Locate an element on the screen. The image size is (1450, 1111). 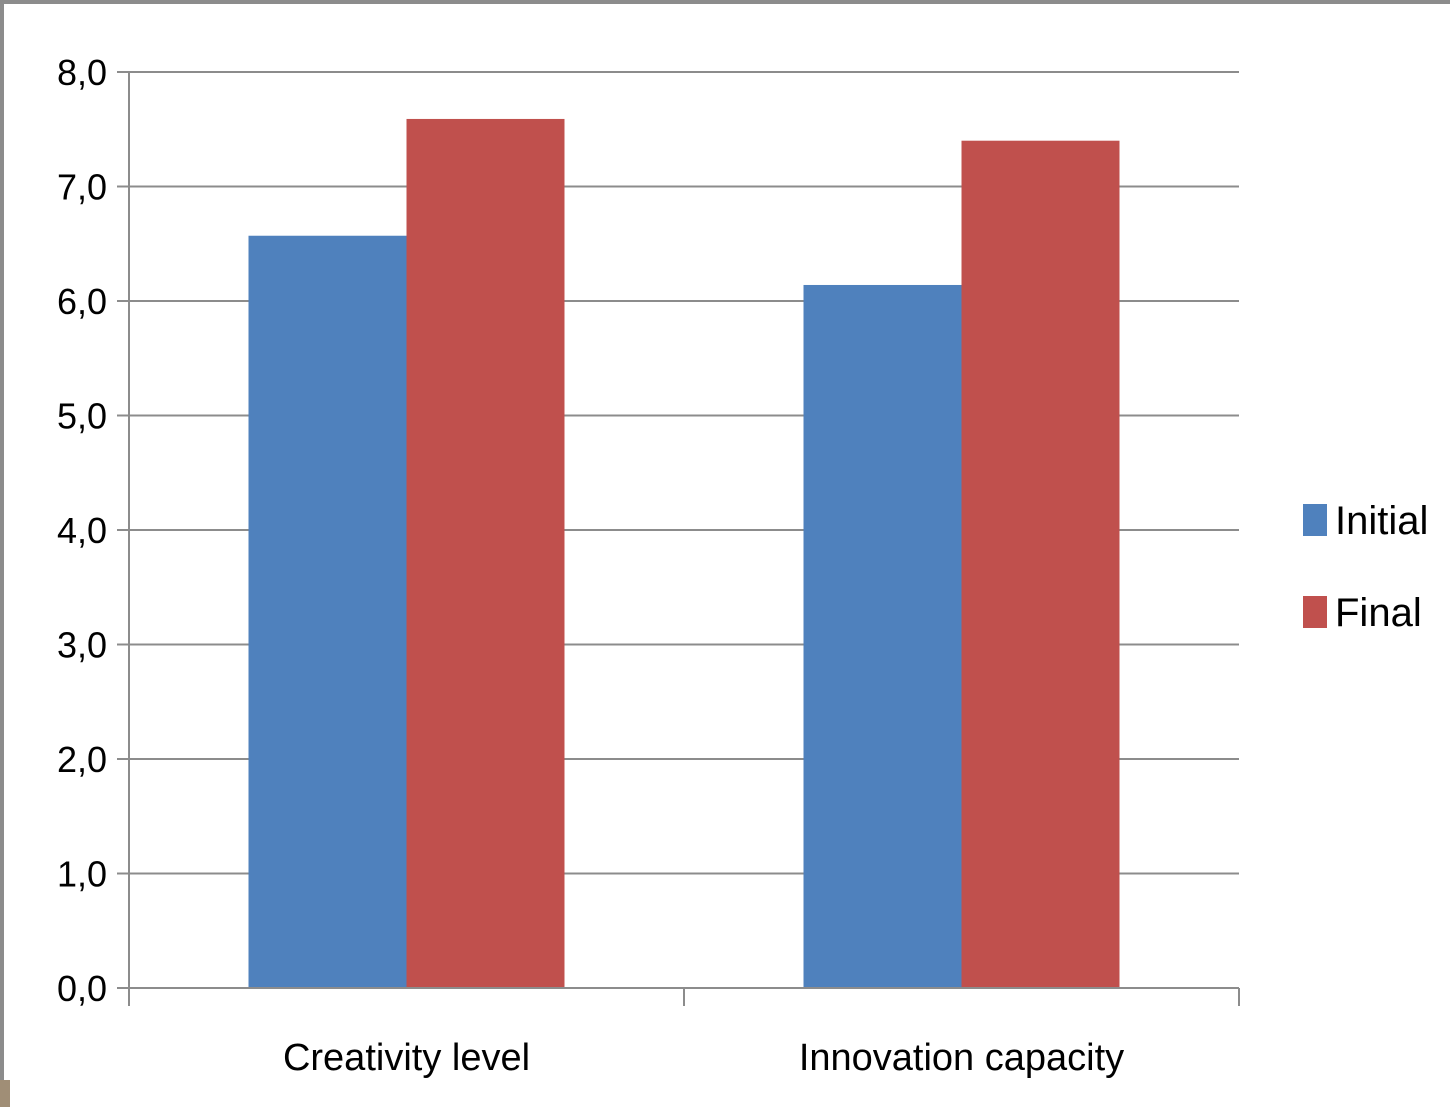
y-tick-label: 5,0 is located at coordinates (82, 416).